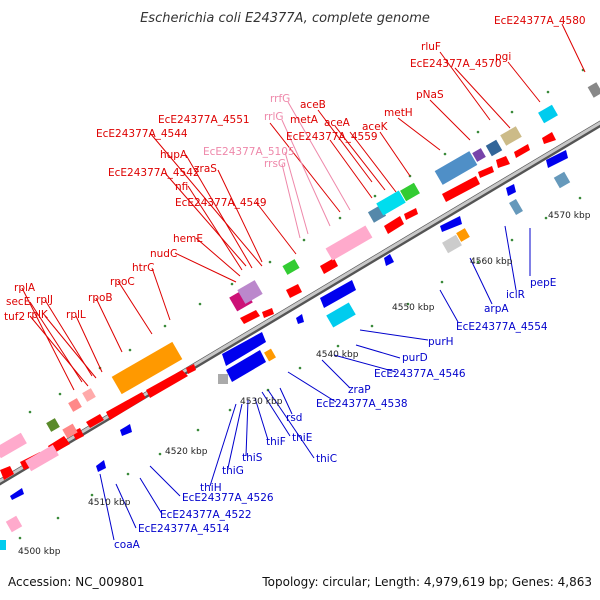 The height and width of the screenshot is (600, 600). I want to click on gene-label: rpoB, so click(100, 298).